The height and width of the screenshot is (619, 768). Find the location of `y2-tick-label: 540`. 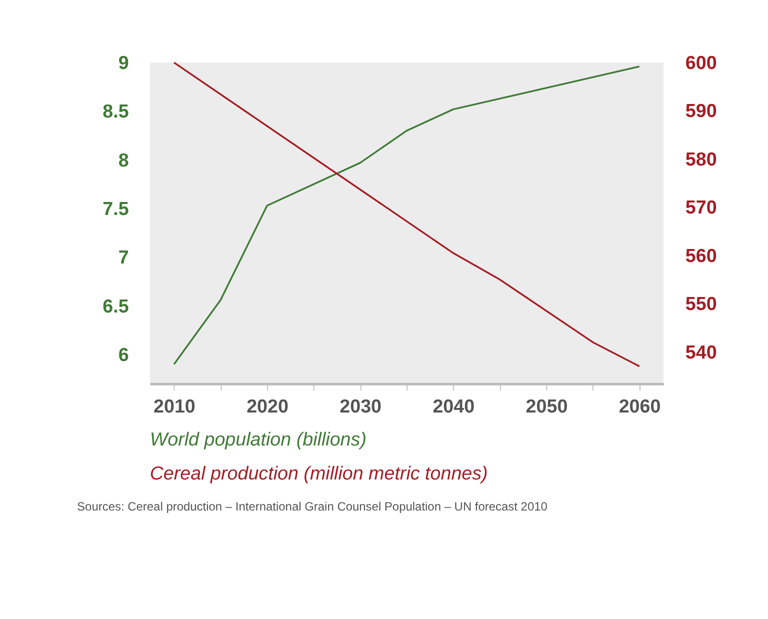

y2-tick-label: 540 is located at coordinates (701, 351).